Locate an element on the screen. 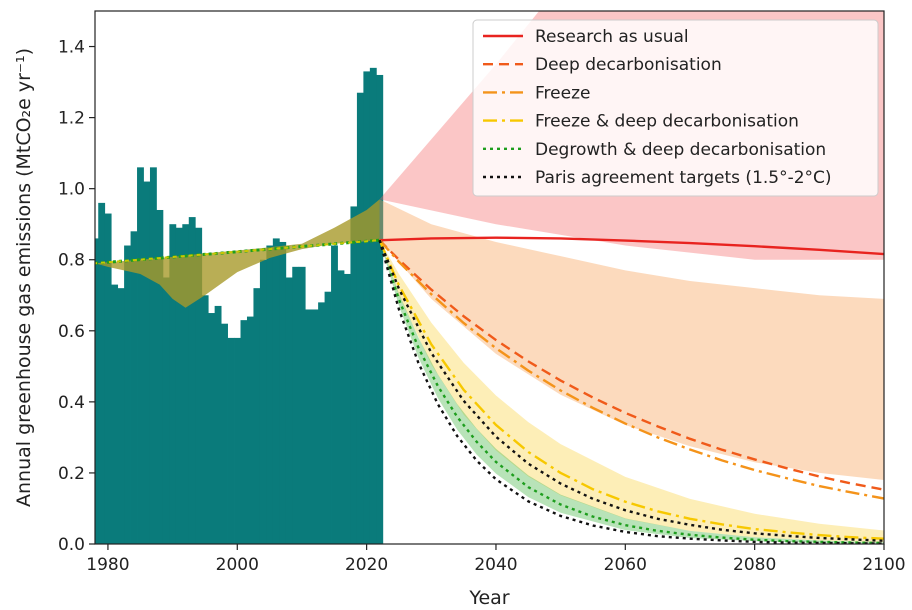 This screenshot has height=610, width=912. bar-1999 is located at coordinates (231, 440).